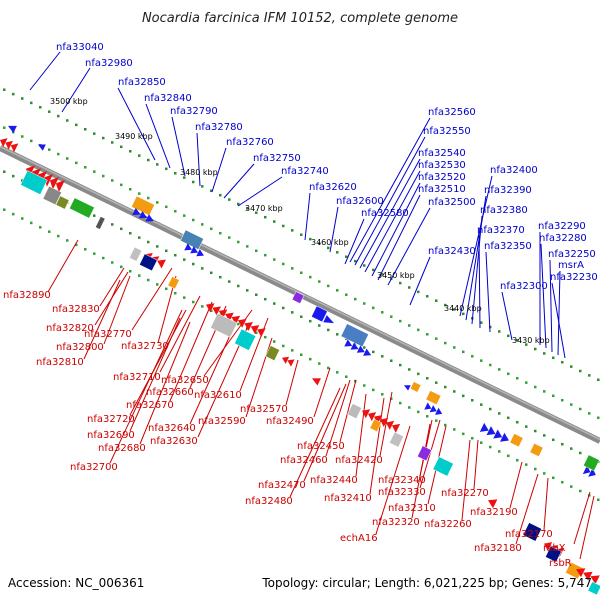  What do you see at coordinates (402, 492) in the screenshot?
I see `reverse-gene-label: nfa32330` at bounding box center [402, 492].